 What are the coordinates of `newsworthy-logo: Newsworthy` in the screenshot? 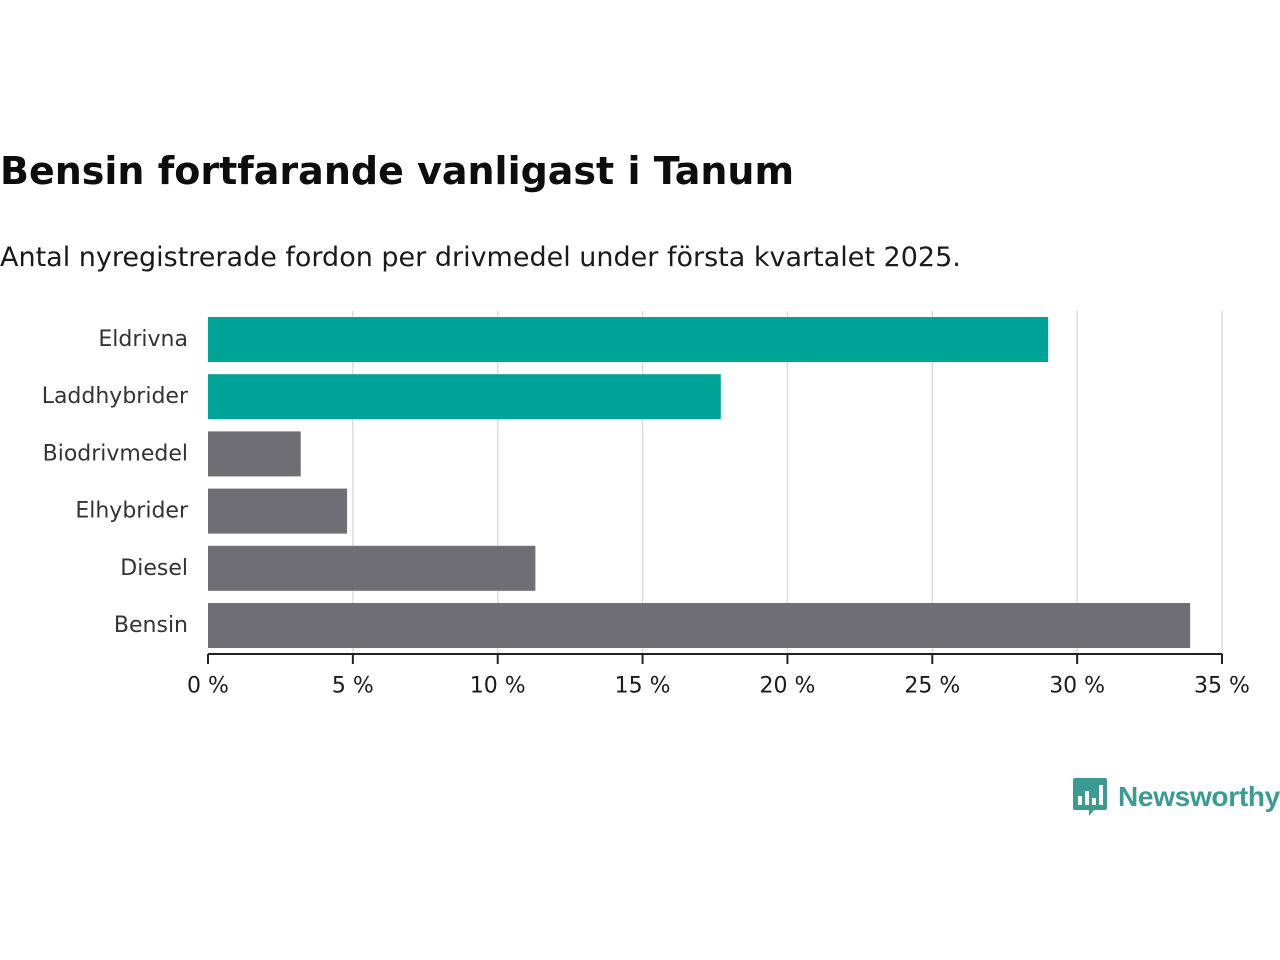 It's located at (1176, 797).